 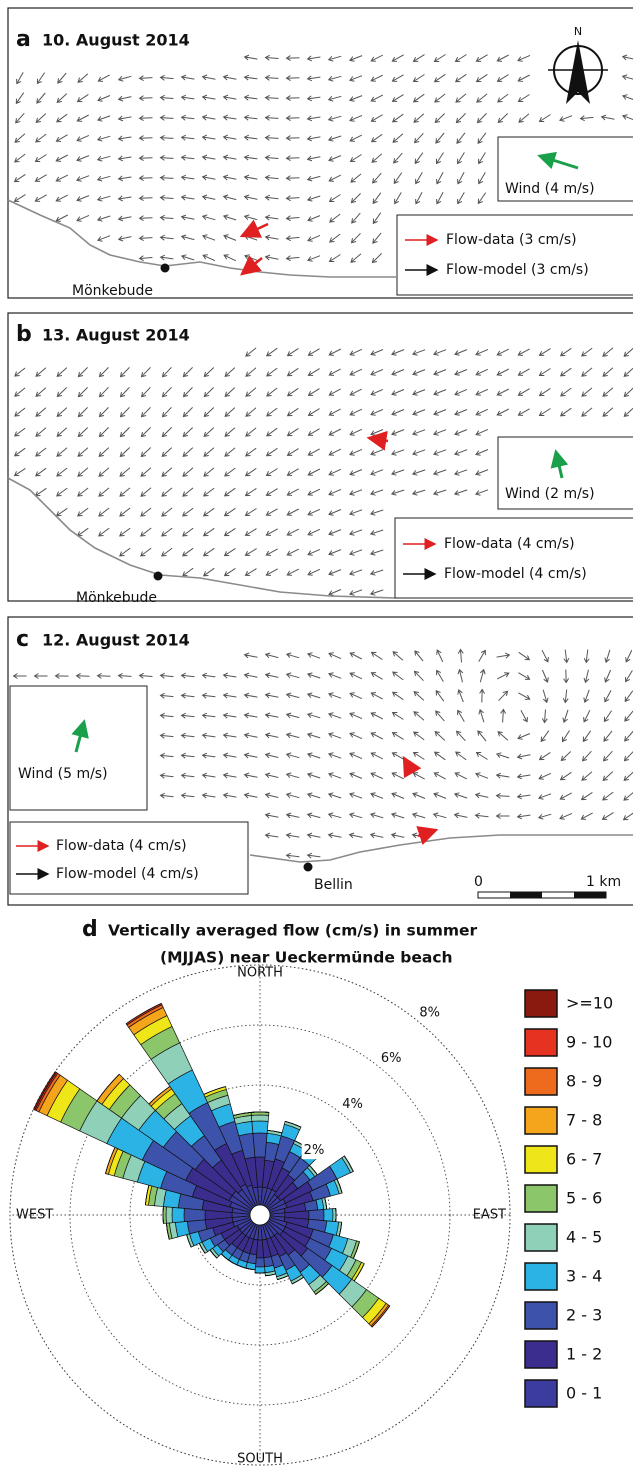 I want to click on direction-label: EAST, so click(x=489, y=1215).